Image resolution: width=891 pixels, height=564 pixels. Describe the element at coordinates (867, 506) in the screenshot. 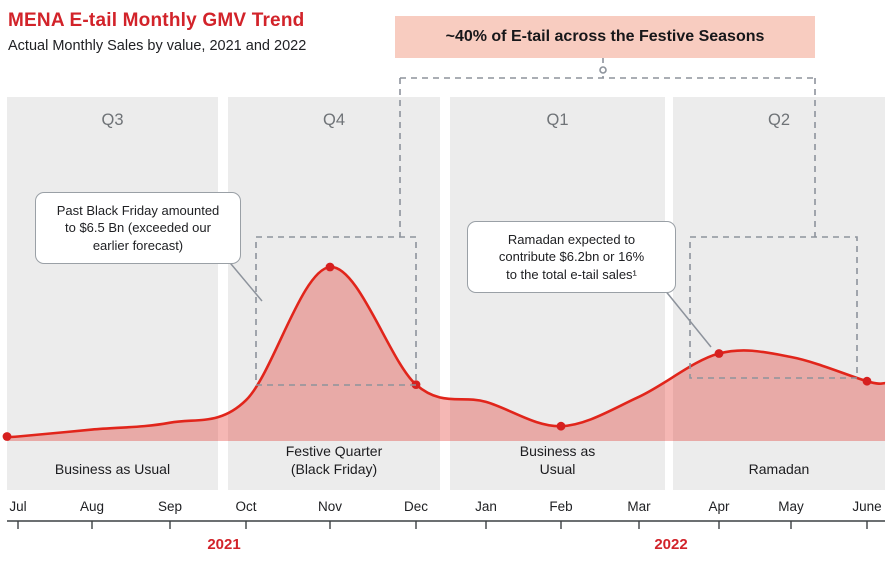

I see `month-label: June` at that location.